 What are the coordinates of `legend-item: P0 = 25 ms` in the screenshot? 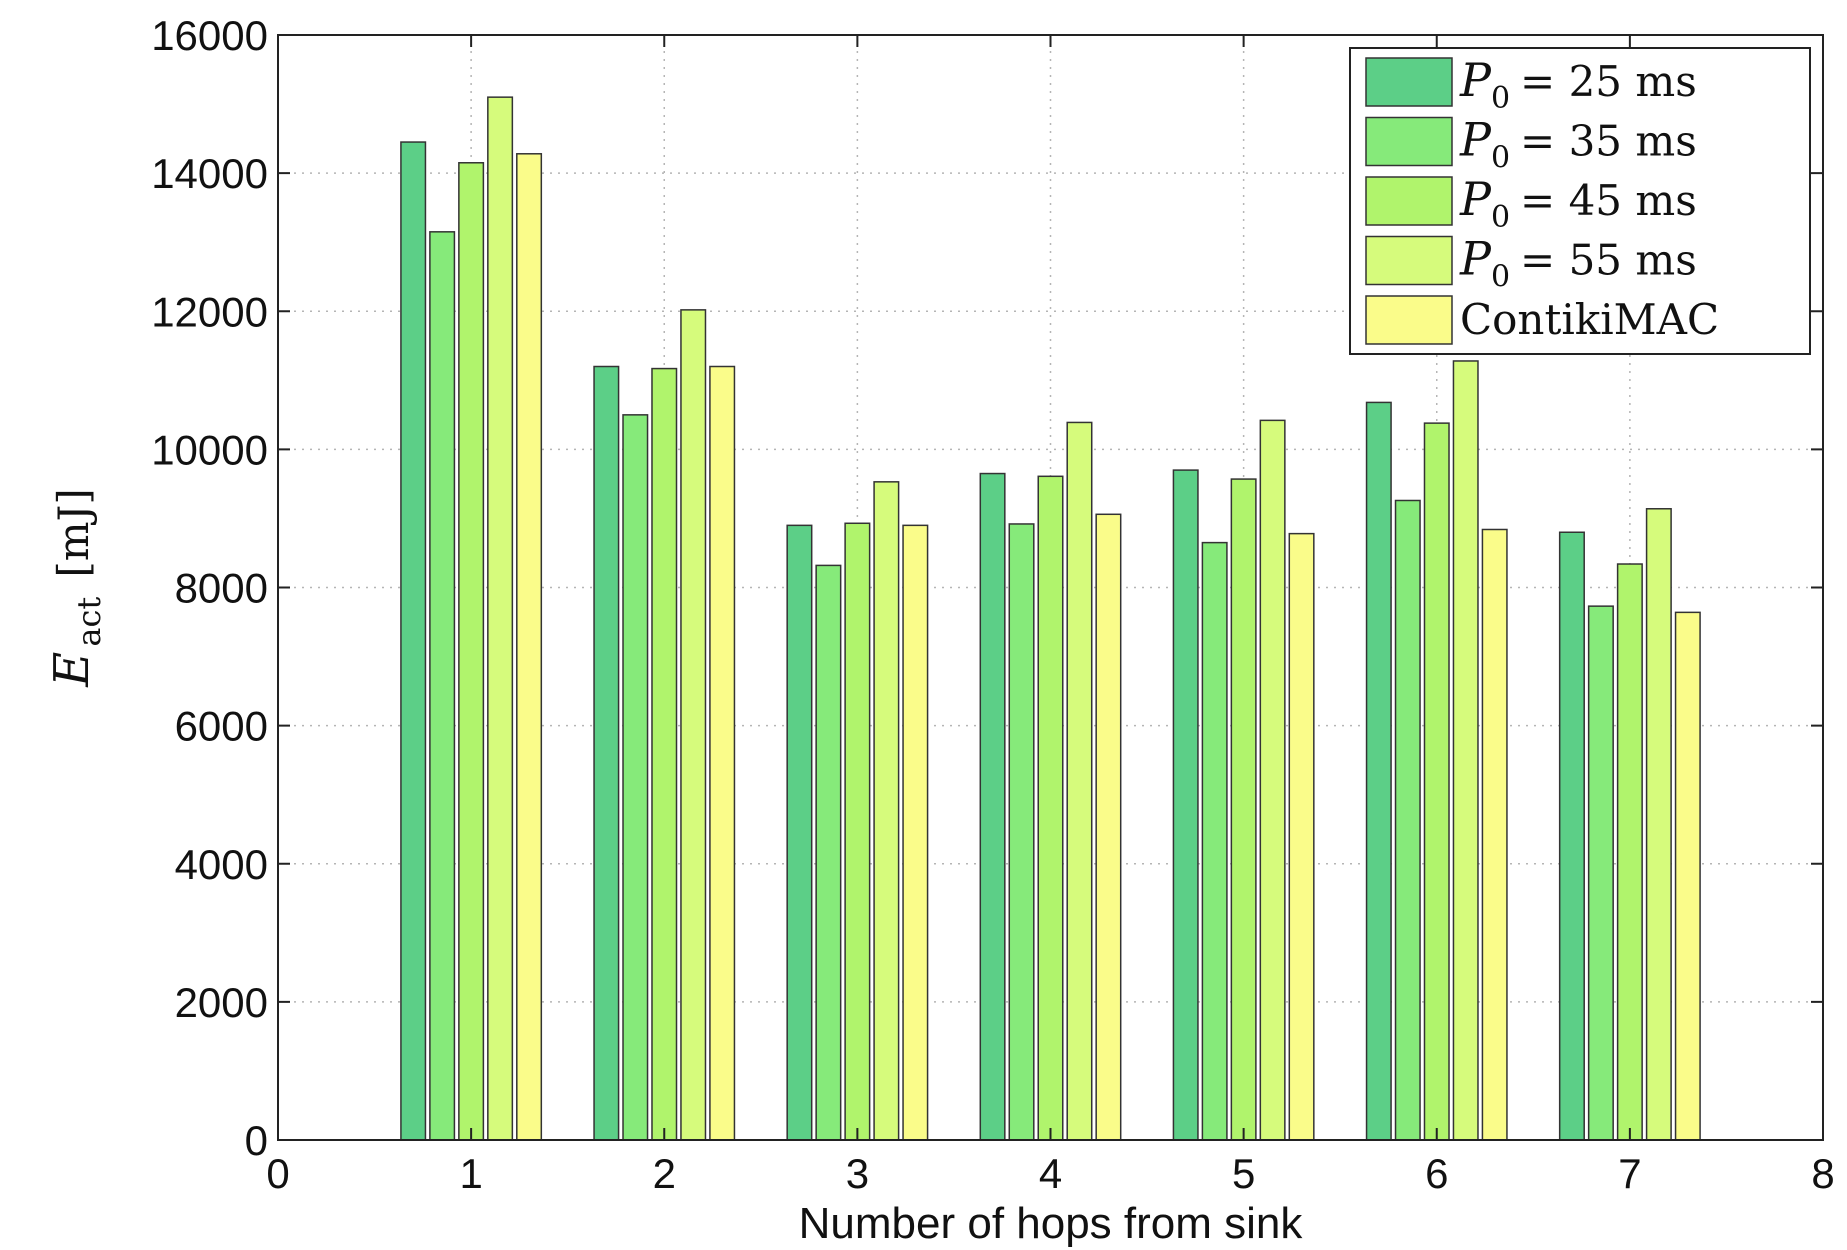 It's located at (1531, 84).